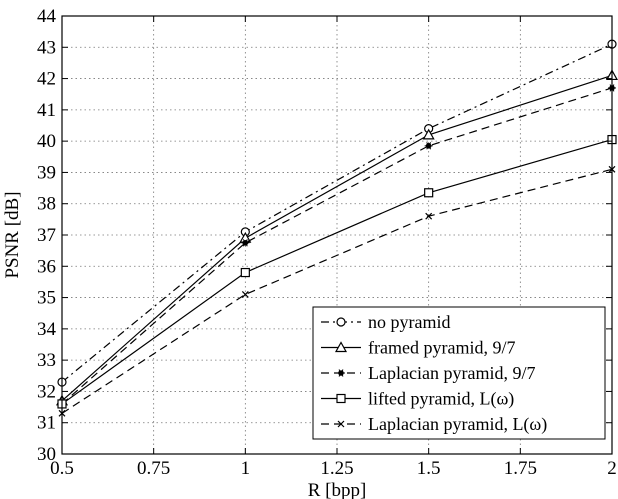 The height and width of the screenshot is (499, 618). Describe the element at coordinates (441, 348) in the screenshot. I see `legend-label: framed pyramid, 9/7` at that location.